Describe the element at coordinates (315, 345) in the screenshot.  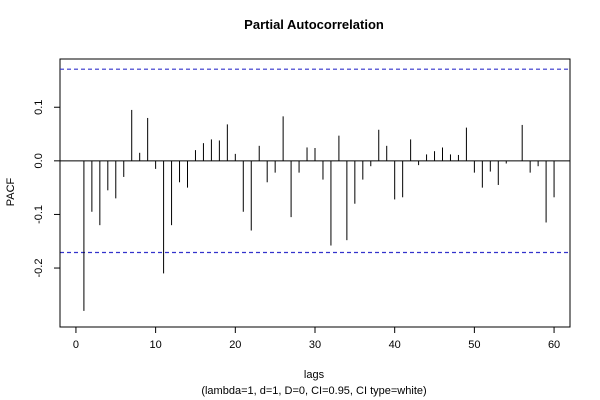
I see `x-tick-label: 30` at that location.